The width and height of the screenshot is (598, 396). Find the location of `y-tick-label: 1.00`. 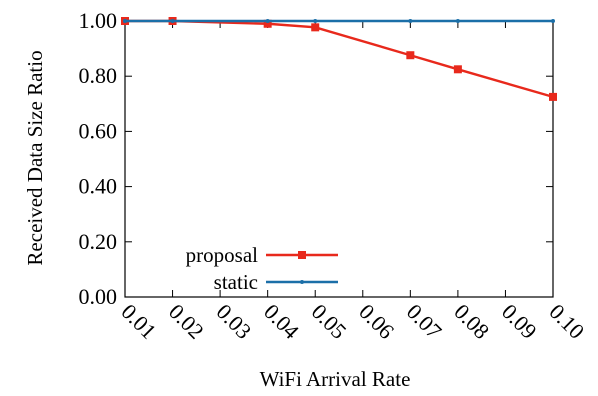

y-tick-label: 1.00 is located at coordinates (98, 20).